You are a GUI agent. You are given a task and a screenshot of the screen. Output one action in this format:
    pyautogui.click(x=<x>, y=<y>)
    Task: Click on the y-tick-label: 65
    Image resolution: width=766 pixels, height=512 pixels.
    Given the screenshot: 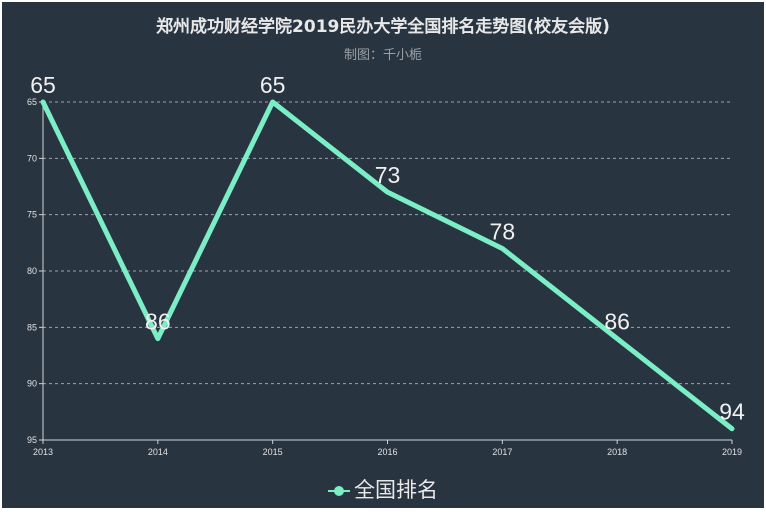 What is the action you would take?
    pyautogui.click(x=32, y=102)
    